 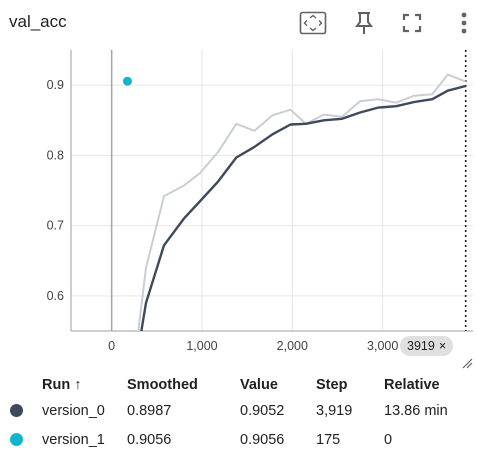 I want to click on chart-title: val_acc, so click(x=38, y=21).